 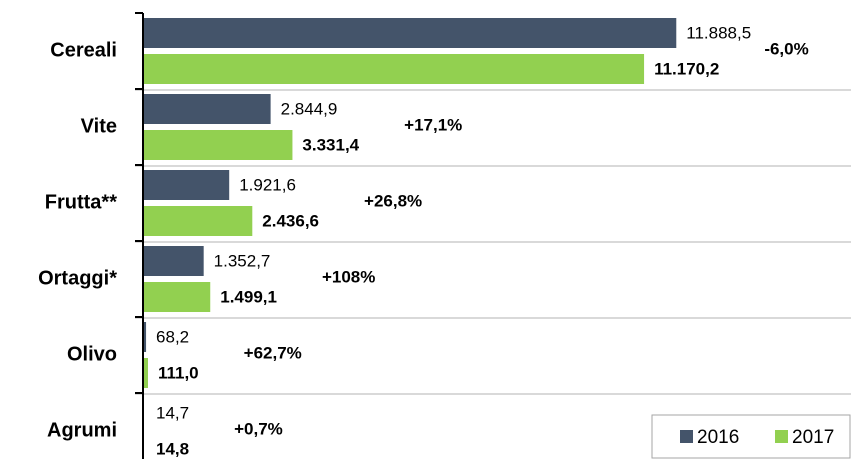 I want to click on category-label: Olivo, so click(x=92, y=354).